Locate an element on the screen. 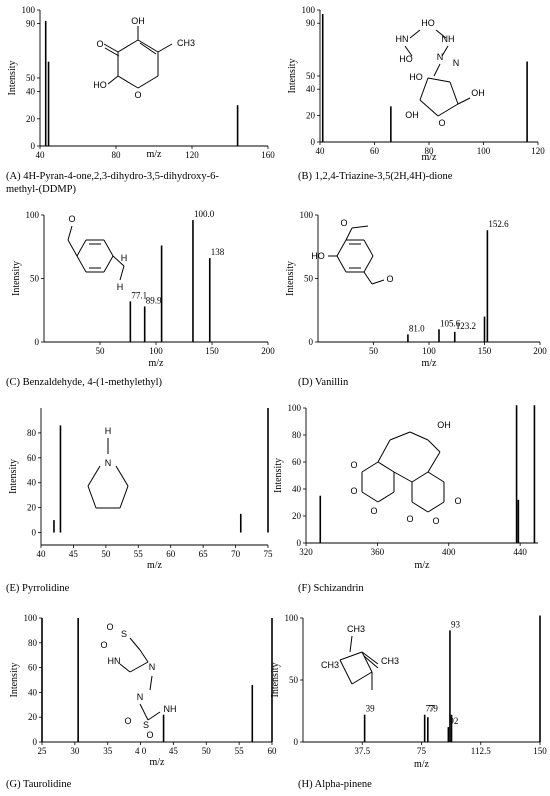 The image size is (550, 796). peak-label: 79 is located at coordinates (434, 709).